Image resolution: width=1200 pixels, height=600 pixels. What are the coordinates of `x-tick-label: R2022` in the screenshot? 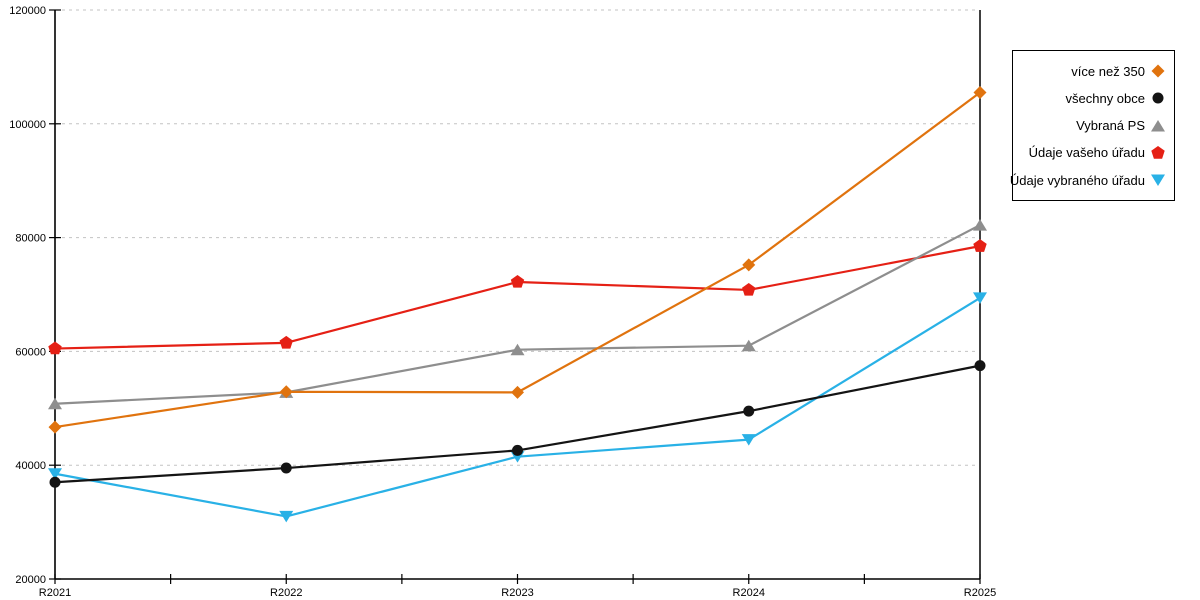 It's located at (286, 593).